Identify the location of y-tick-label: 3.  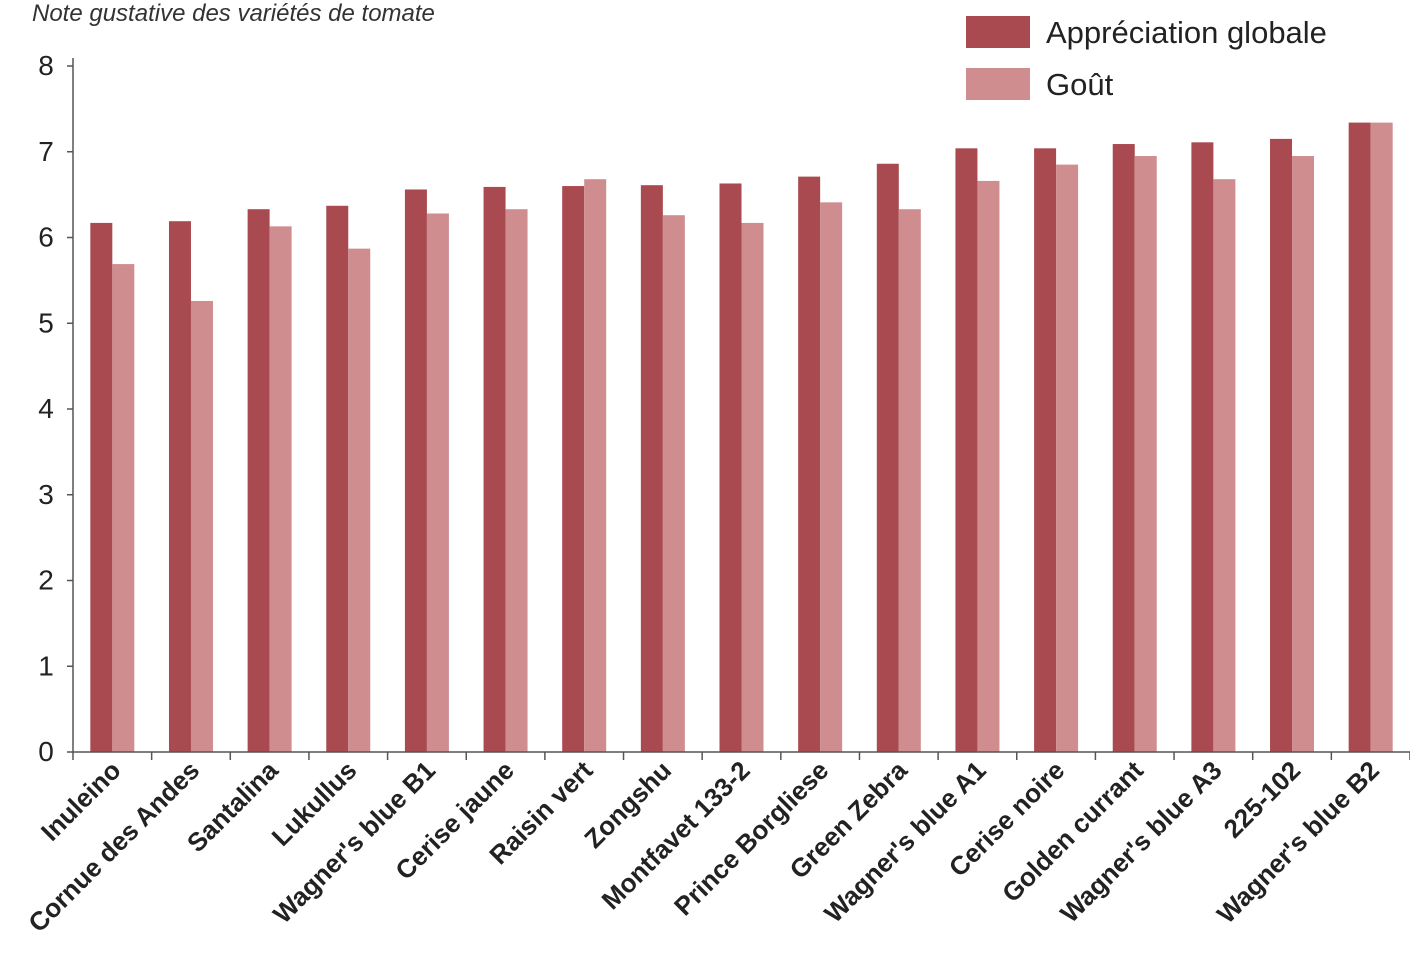
(46, 494).